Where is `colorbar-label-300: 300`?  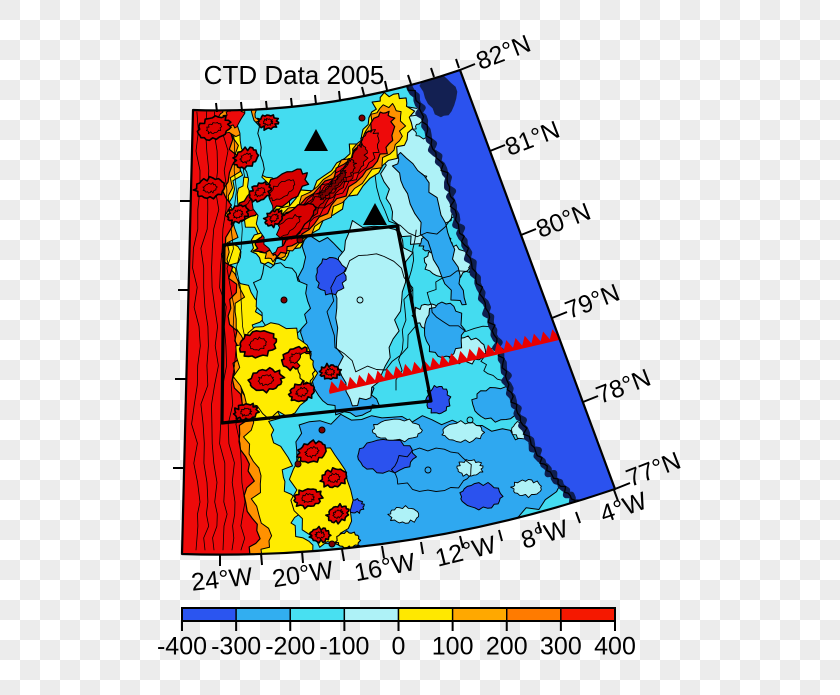 colorbar-label-300: 300 is located at coordinates (561, 647).